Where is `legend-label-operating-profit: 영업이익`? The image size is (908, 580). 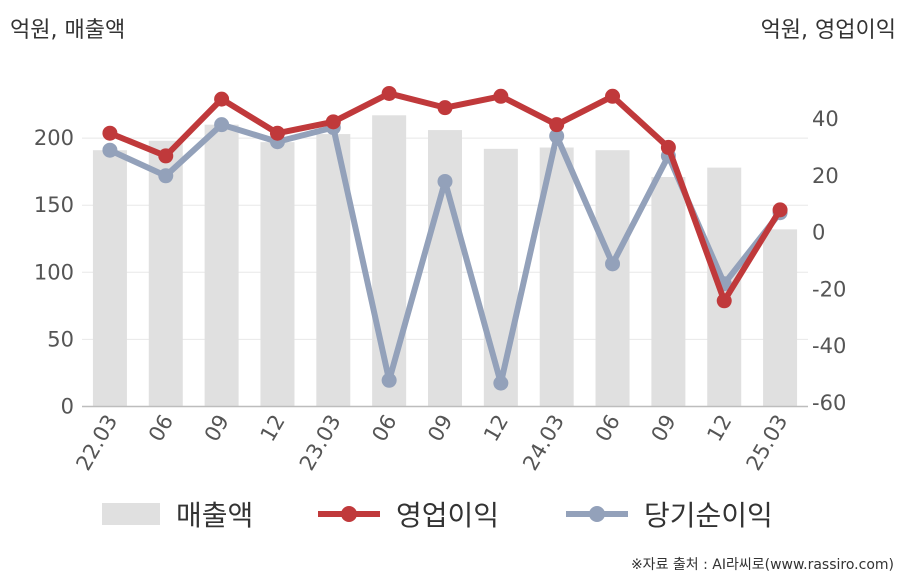
legend-label-operating-profit: 영업이익 is located at coordinates (448, 515).